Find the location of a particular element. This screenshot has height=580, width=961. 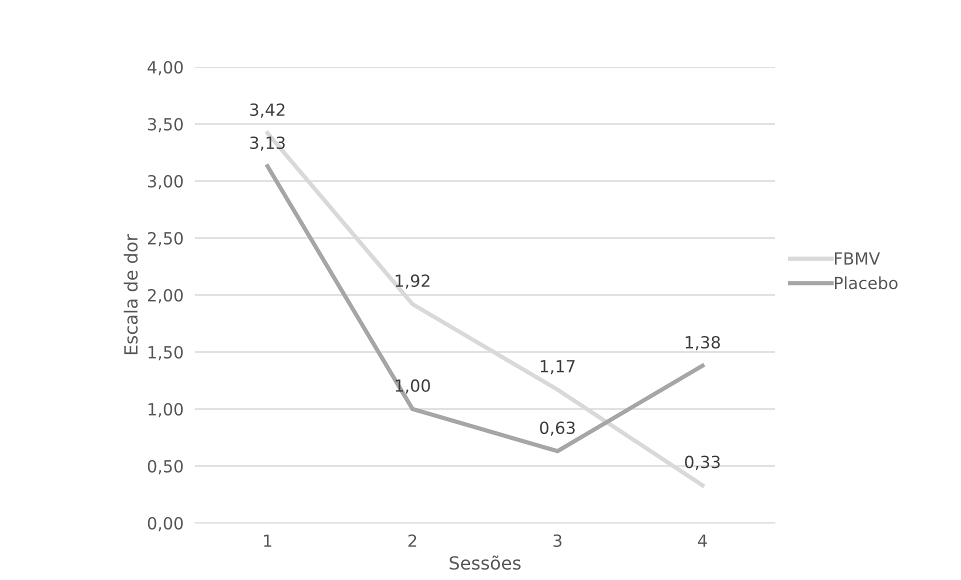

data-label: 3,13 is located at coordinates (267, 143).